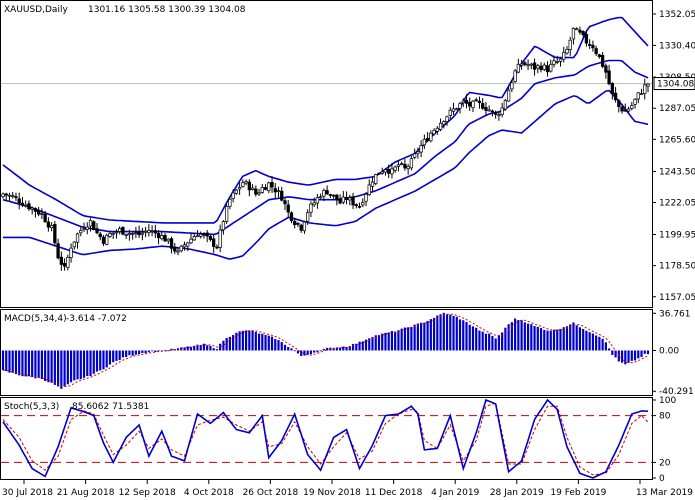 The image size is (695, 500). I want to click on price-y-tick-label: 1157.05, so click(677, 298).